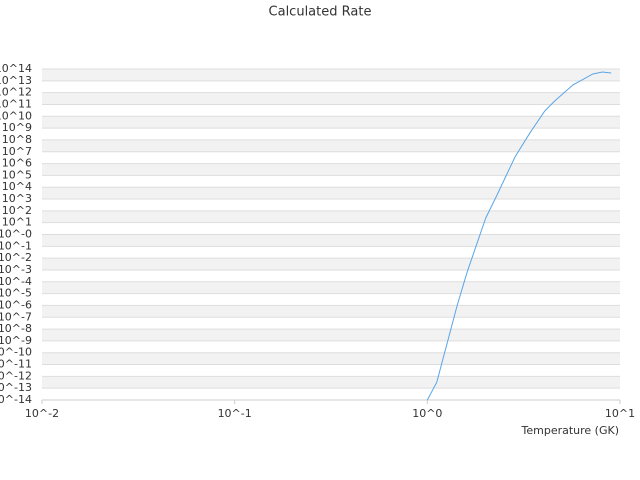  What do you see at coordinates (16, 234) in the screenshot?
I see `y-tick-label: 10^-0` at bounding box center [16, 234].